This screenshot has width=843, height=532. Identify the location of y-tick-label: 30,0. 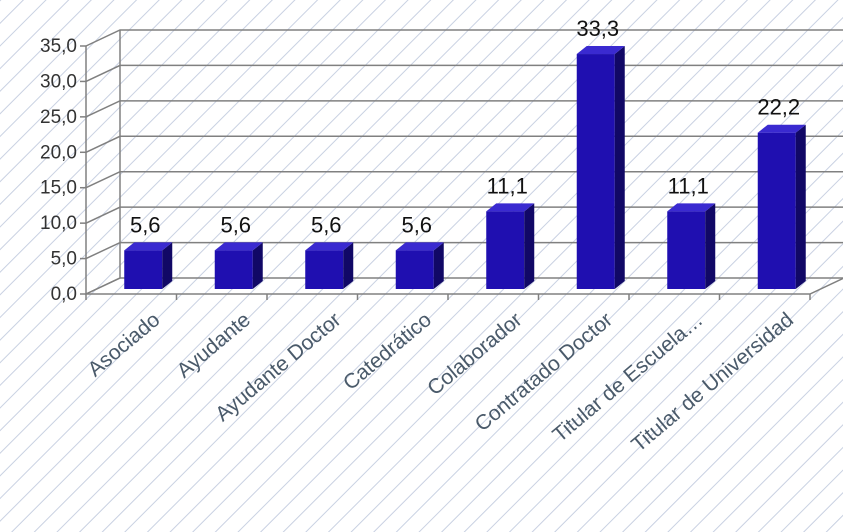
(58, 81).